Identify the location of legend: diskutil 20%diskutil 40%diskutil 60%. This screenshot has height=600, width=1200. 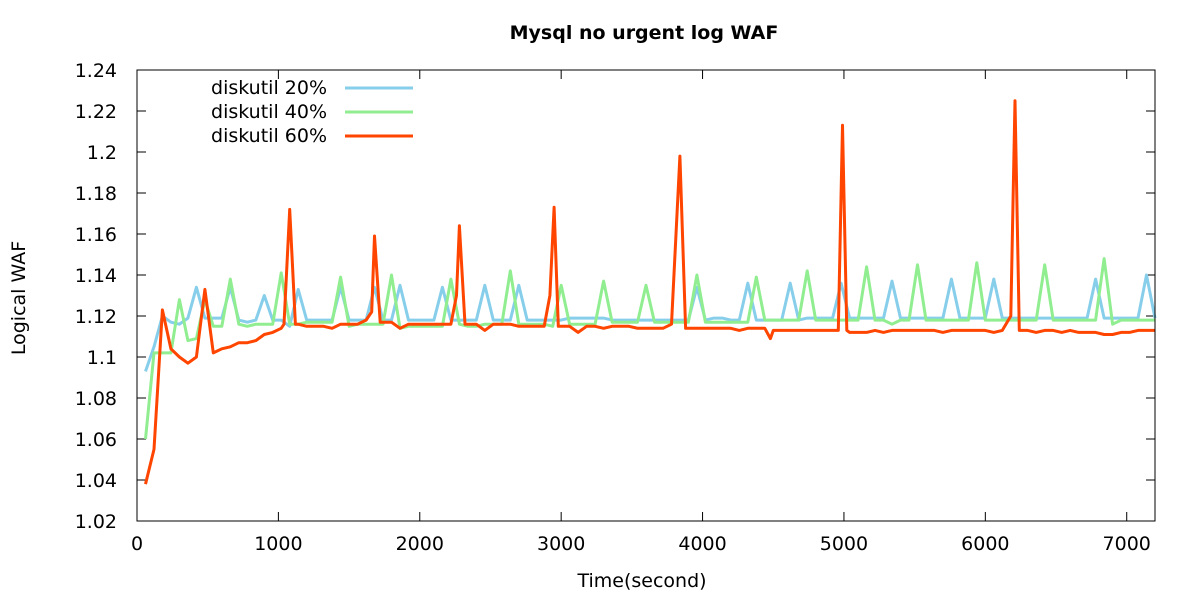
(312, 112).